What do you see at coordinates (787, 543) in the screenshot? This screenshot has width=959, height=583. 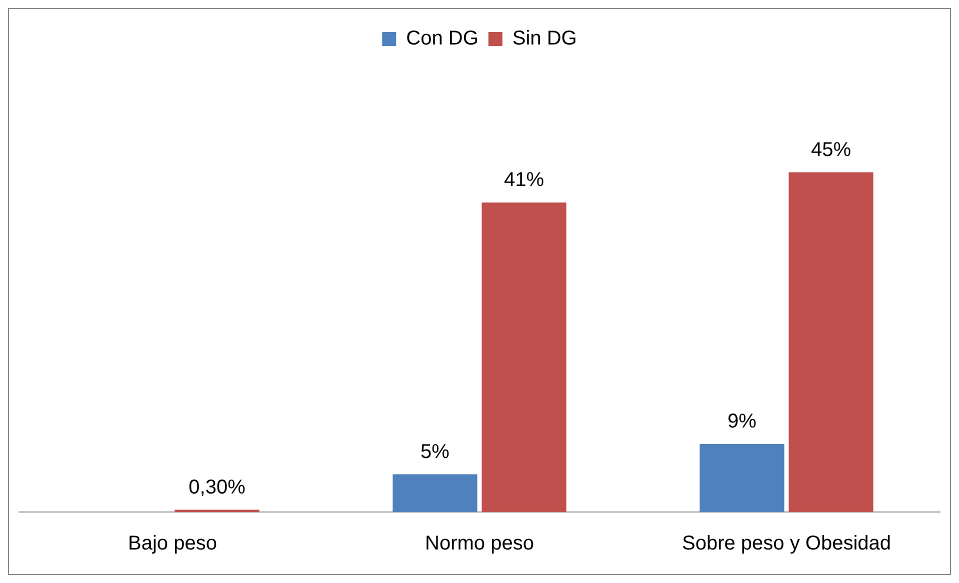 I see `x-tick-label: Sobre peso y Obesidad` at bounding box center [787, 543].